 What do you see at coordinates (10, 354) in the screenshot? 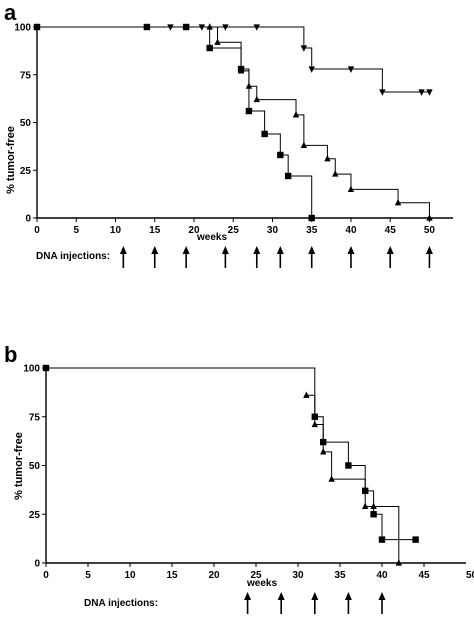
I see `panel-b-letter: b` at bounding box center [10, 354].